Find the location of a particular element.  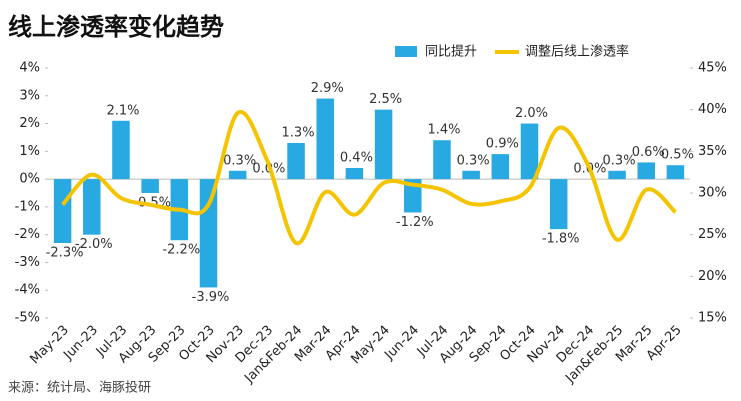

legend-swatch is located at coordinates (406, 51).